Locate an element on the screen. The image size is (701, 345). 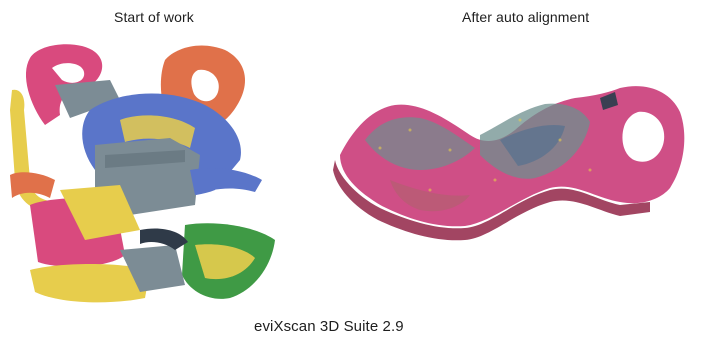
scan-patch-gray-top is located at coordinates (87, 99).